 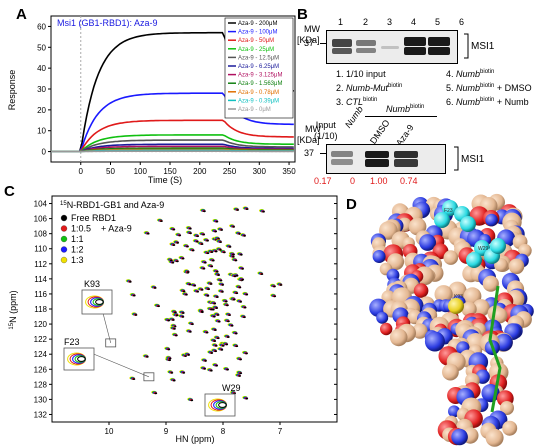 What do you see at coordinates (340, 102) in the screenshot?
I see `blot-legend-num: 3.` at bounding box center [340, 102].